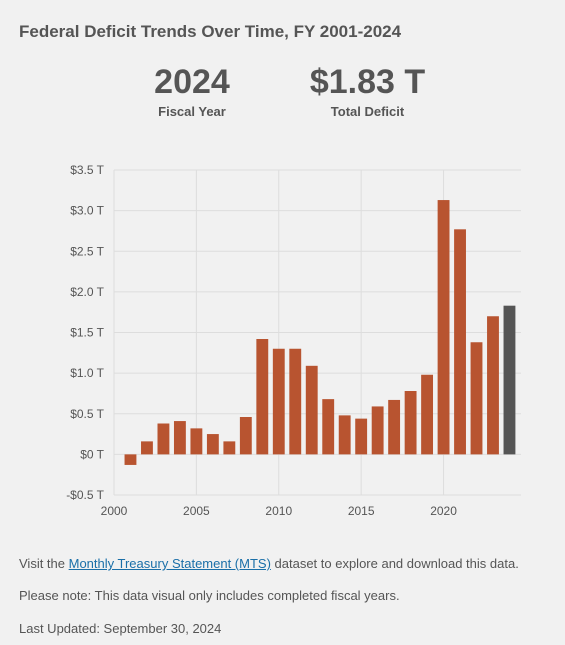 The height and width of the screenshot is (645, 565). What do you see at coordinates (92, 454) in the screenshot?
I see `y-tick-label: $0 T` at bounding box center [92, 454].